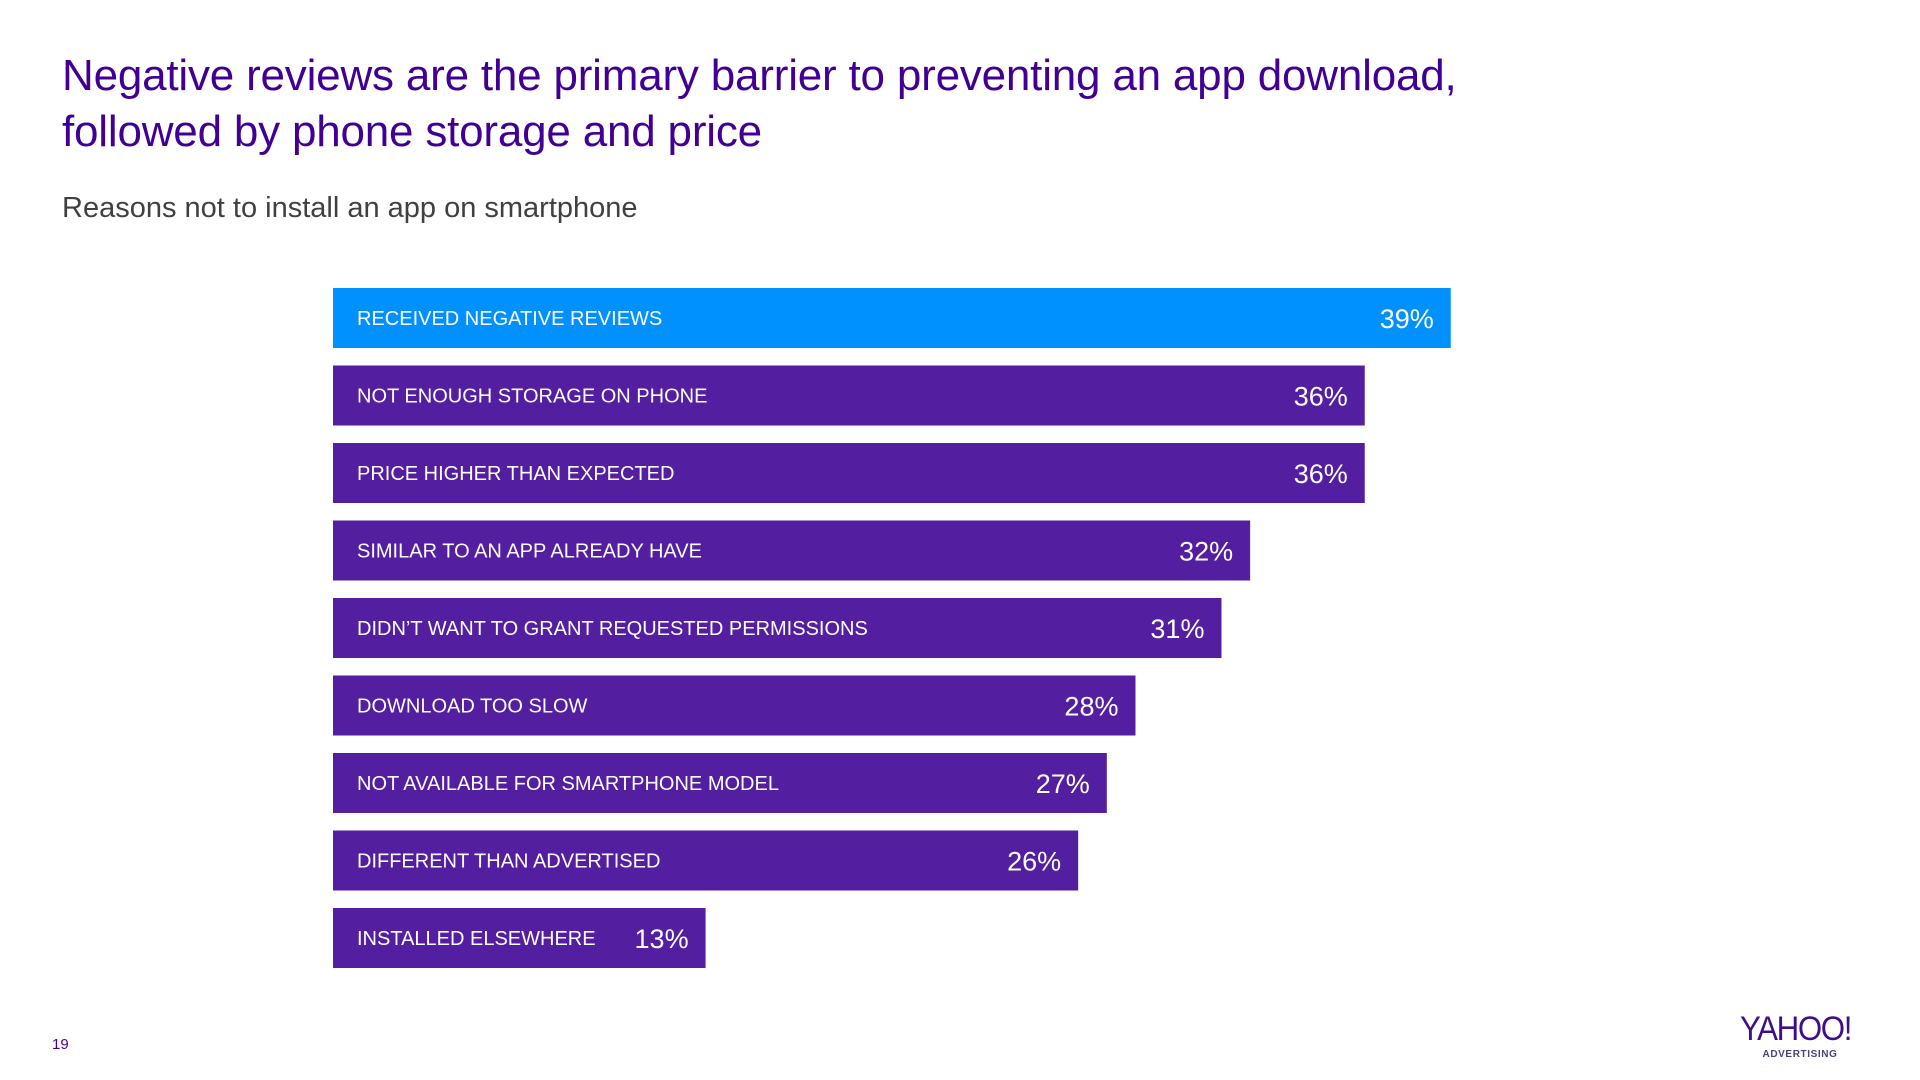  Describe the element at coordinates (1063, 784) in the screenshot. I see `bar-value-label: 27%` at that location.